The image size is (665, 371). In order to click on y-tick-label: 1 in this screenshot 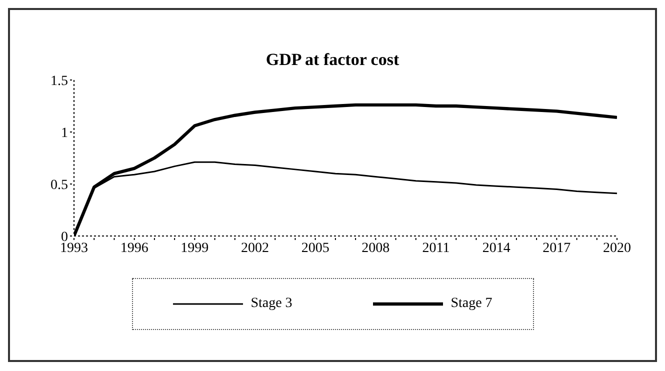, I will do `click(64, 133)`.